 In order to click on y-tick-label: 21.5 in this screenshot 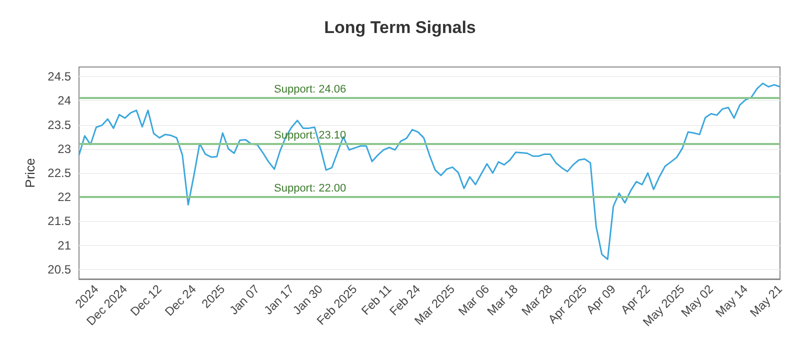, I will do `click(60, 221)`.